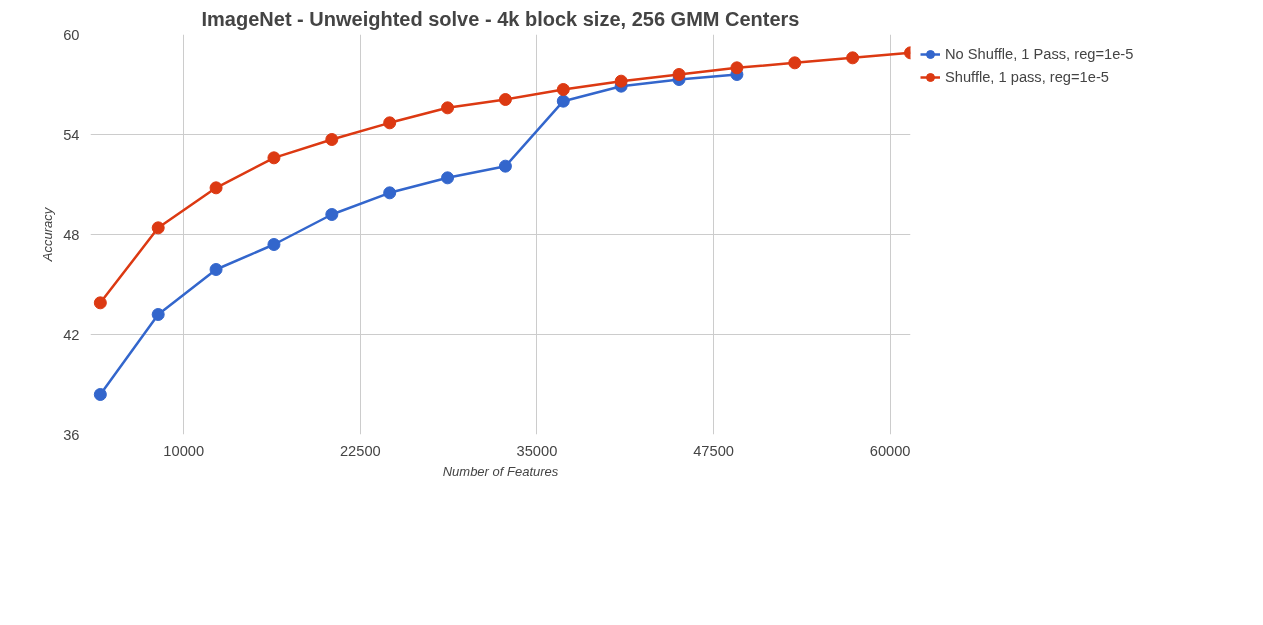  What do you see at coordinates (360, 450) in the screenshot?
I see `x-tick-label: 22500` at bounding box center [360, 450].